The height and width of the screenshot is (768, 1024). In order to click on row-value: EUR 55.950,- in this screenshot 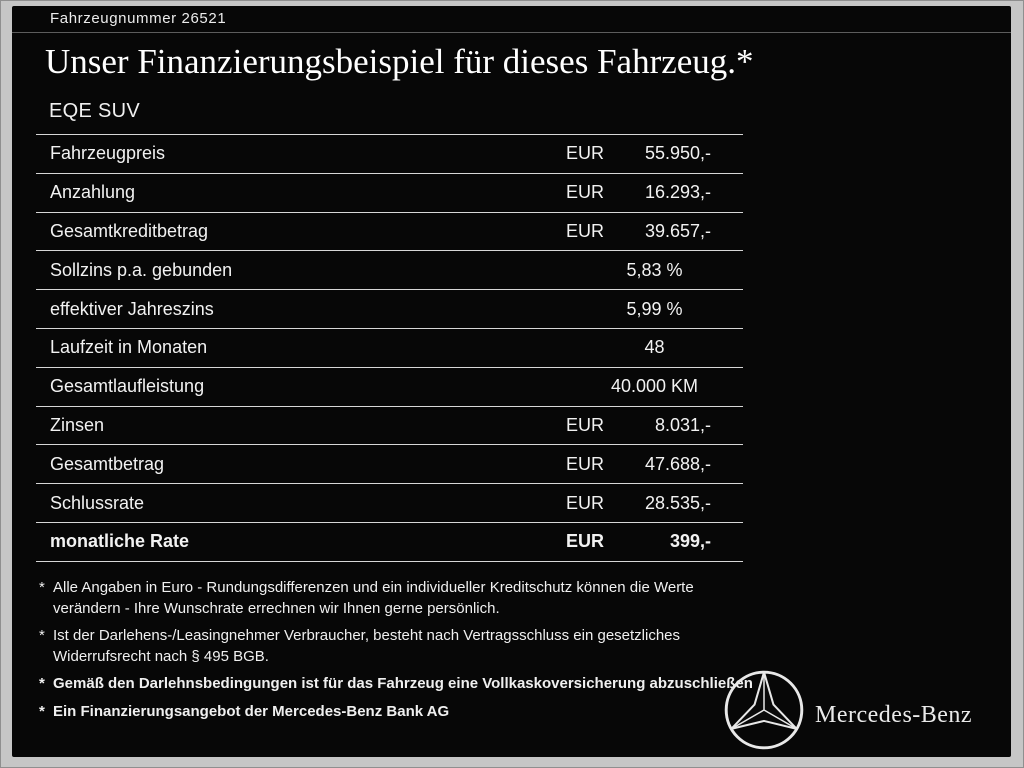, I will do `click(654, 153)`.